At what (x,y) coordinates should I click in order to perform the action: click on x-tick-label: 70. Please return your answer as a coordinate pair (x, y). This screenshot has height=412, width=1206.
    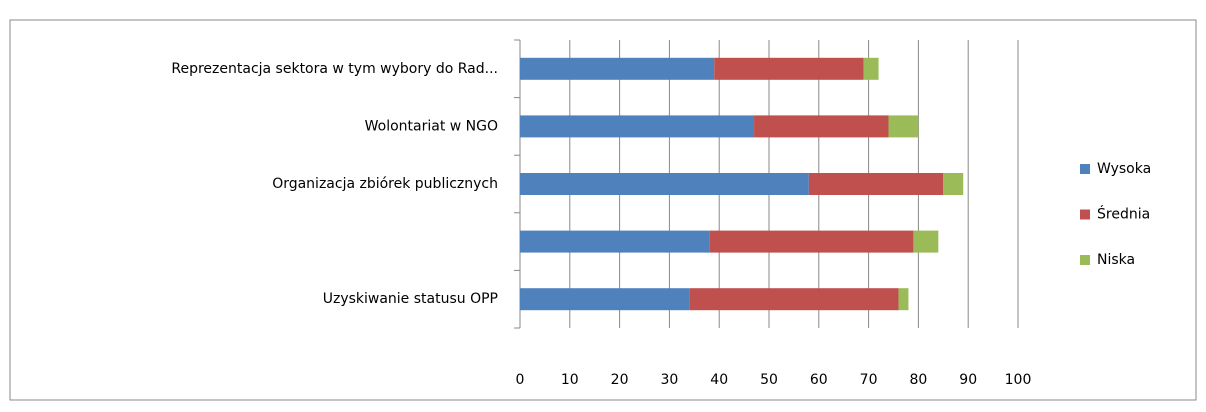
    Looking at the image, I should click on (869, 380).